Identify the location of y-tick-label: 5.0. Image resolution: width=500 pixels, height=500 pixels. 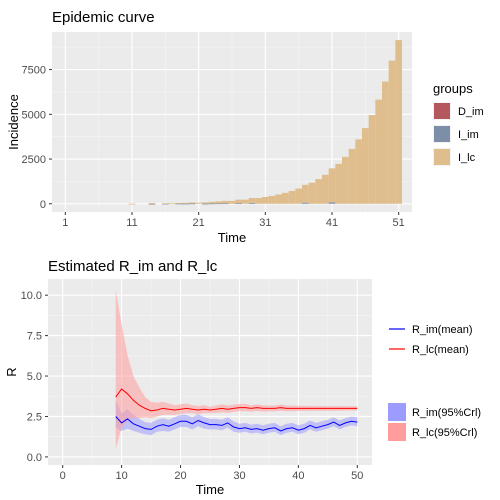
(34, 377).